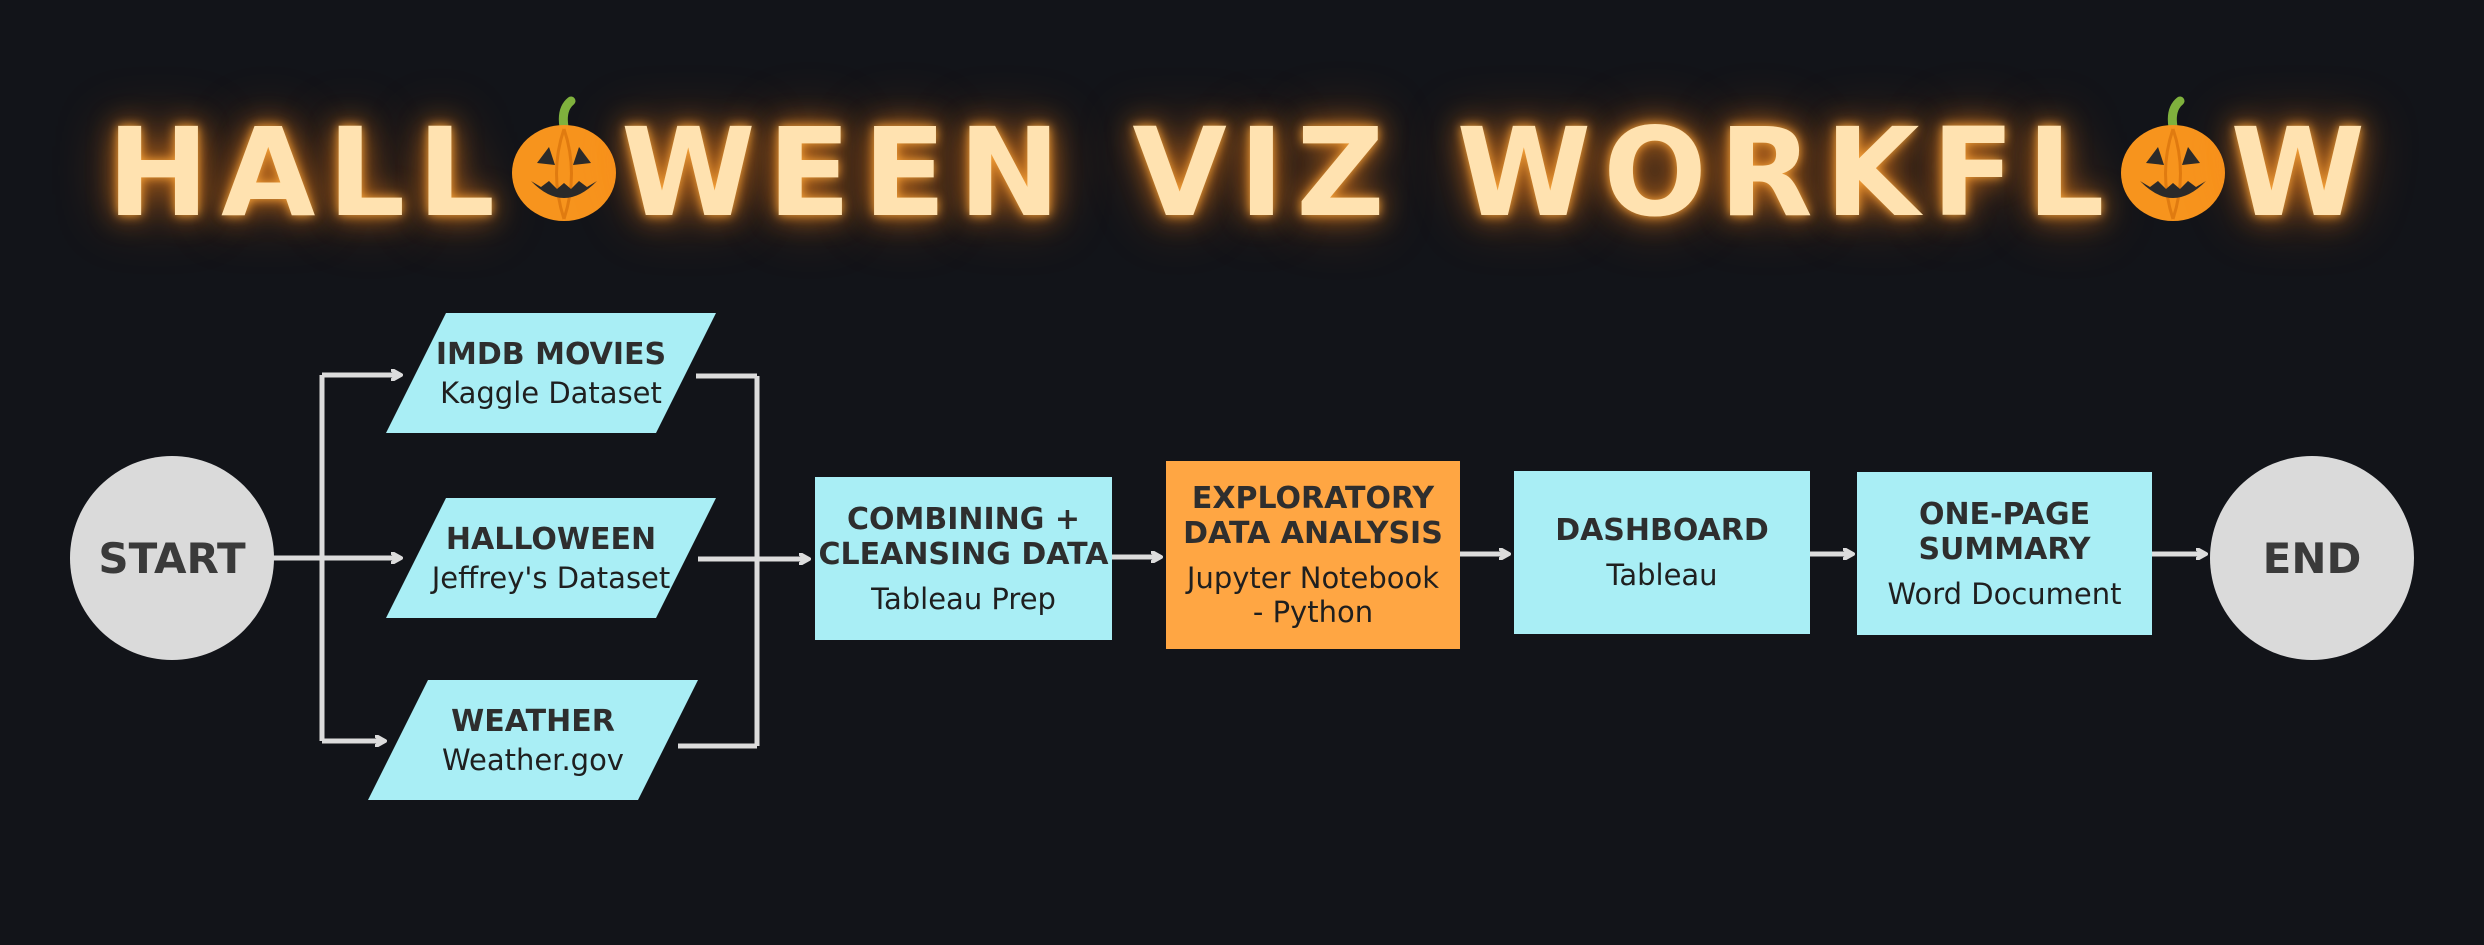  I want to click on halloween-title: HALLOWEEN, so click(551, 539).